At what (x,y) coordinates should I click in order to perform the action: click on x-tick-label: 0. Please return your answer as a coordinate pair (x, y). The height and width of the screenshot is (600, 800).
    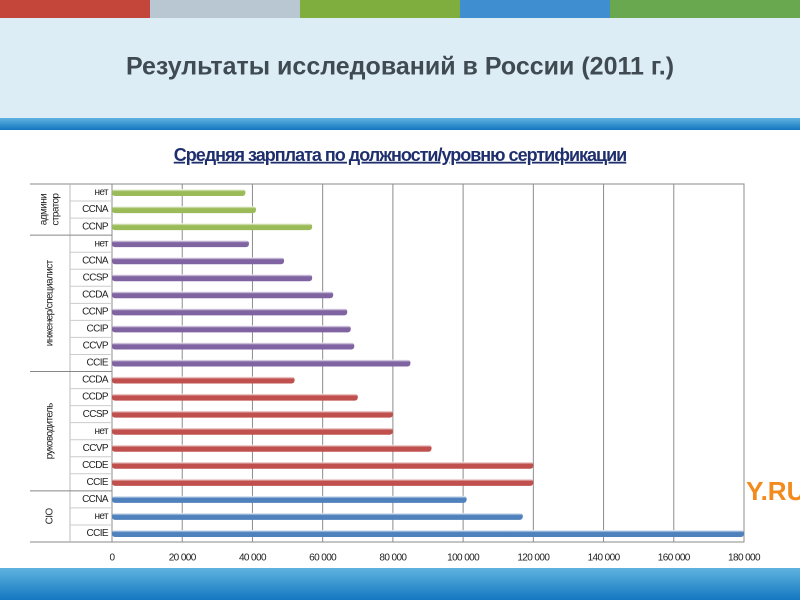
    Looking at the image, I should click on (113, 558).